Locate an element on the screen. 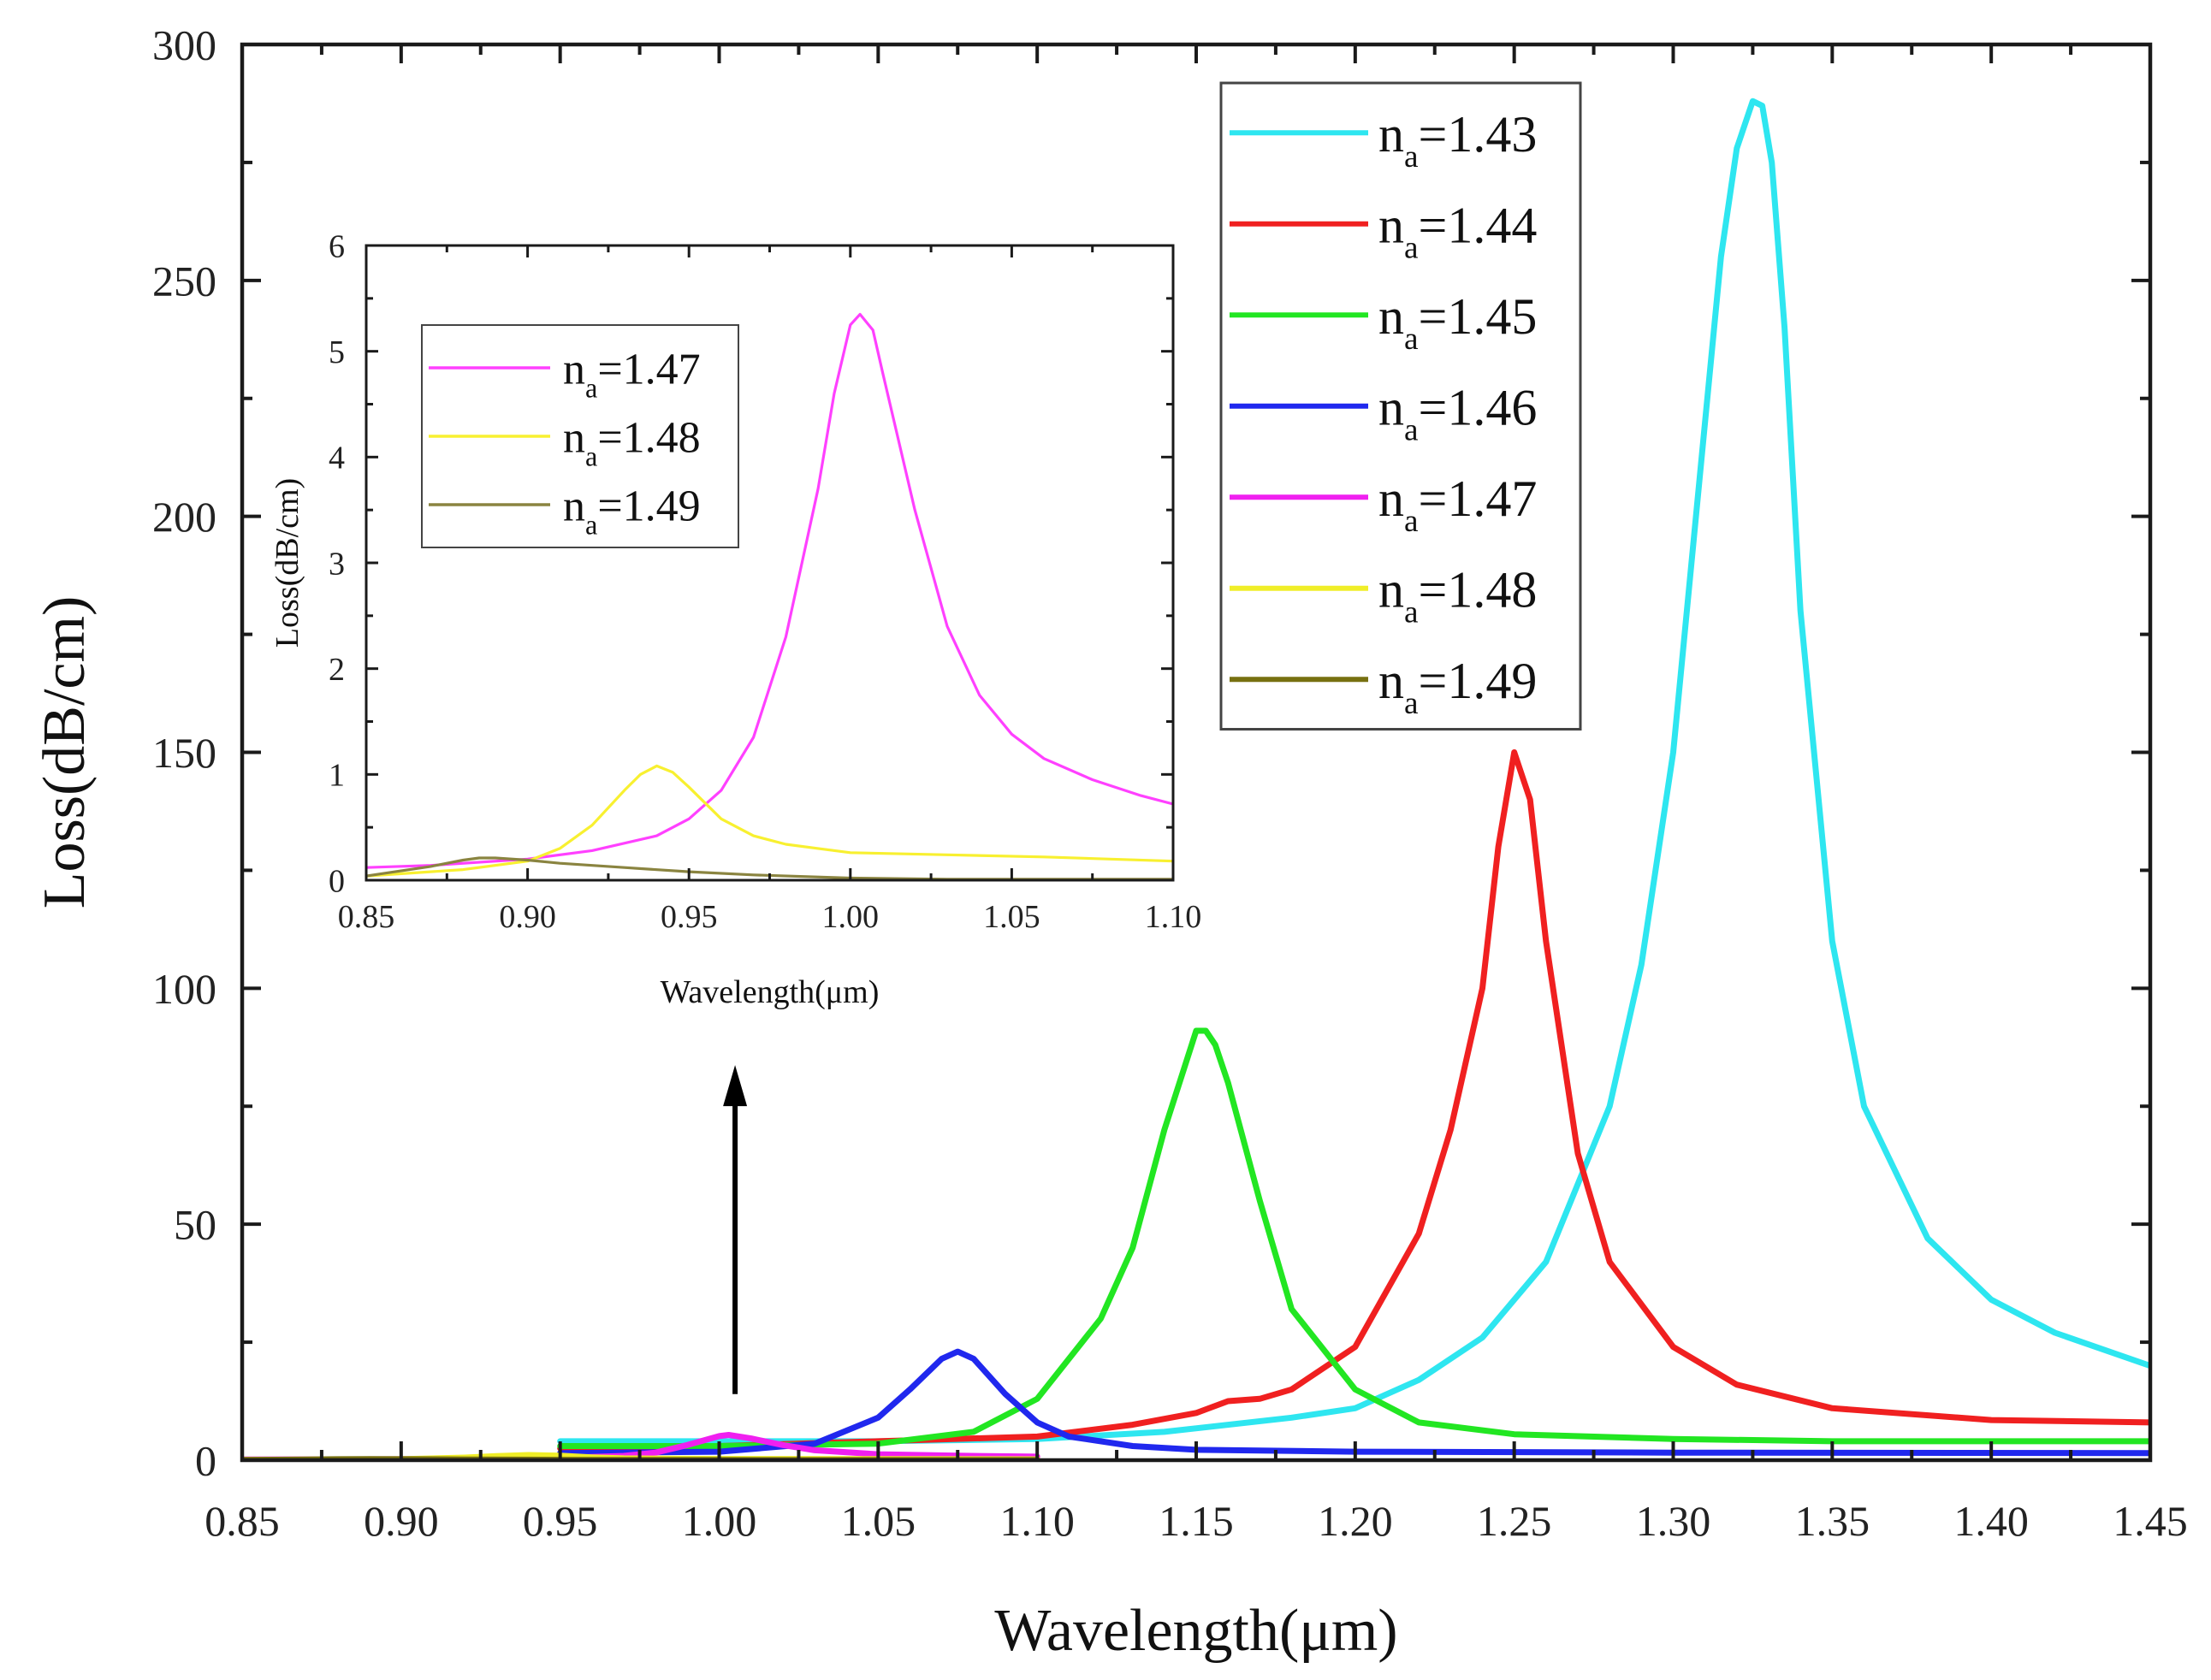  main-x-tick-label: 0.95 is located at coordinates (560, 1521).